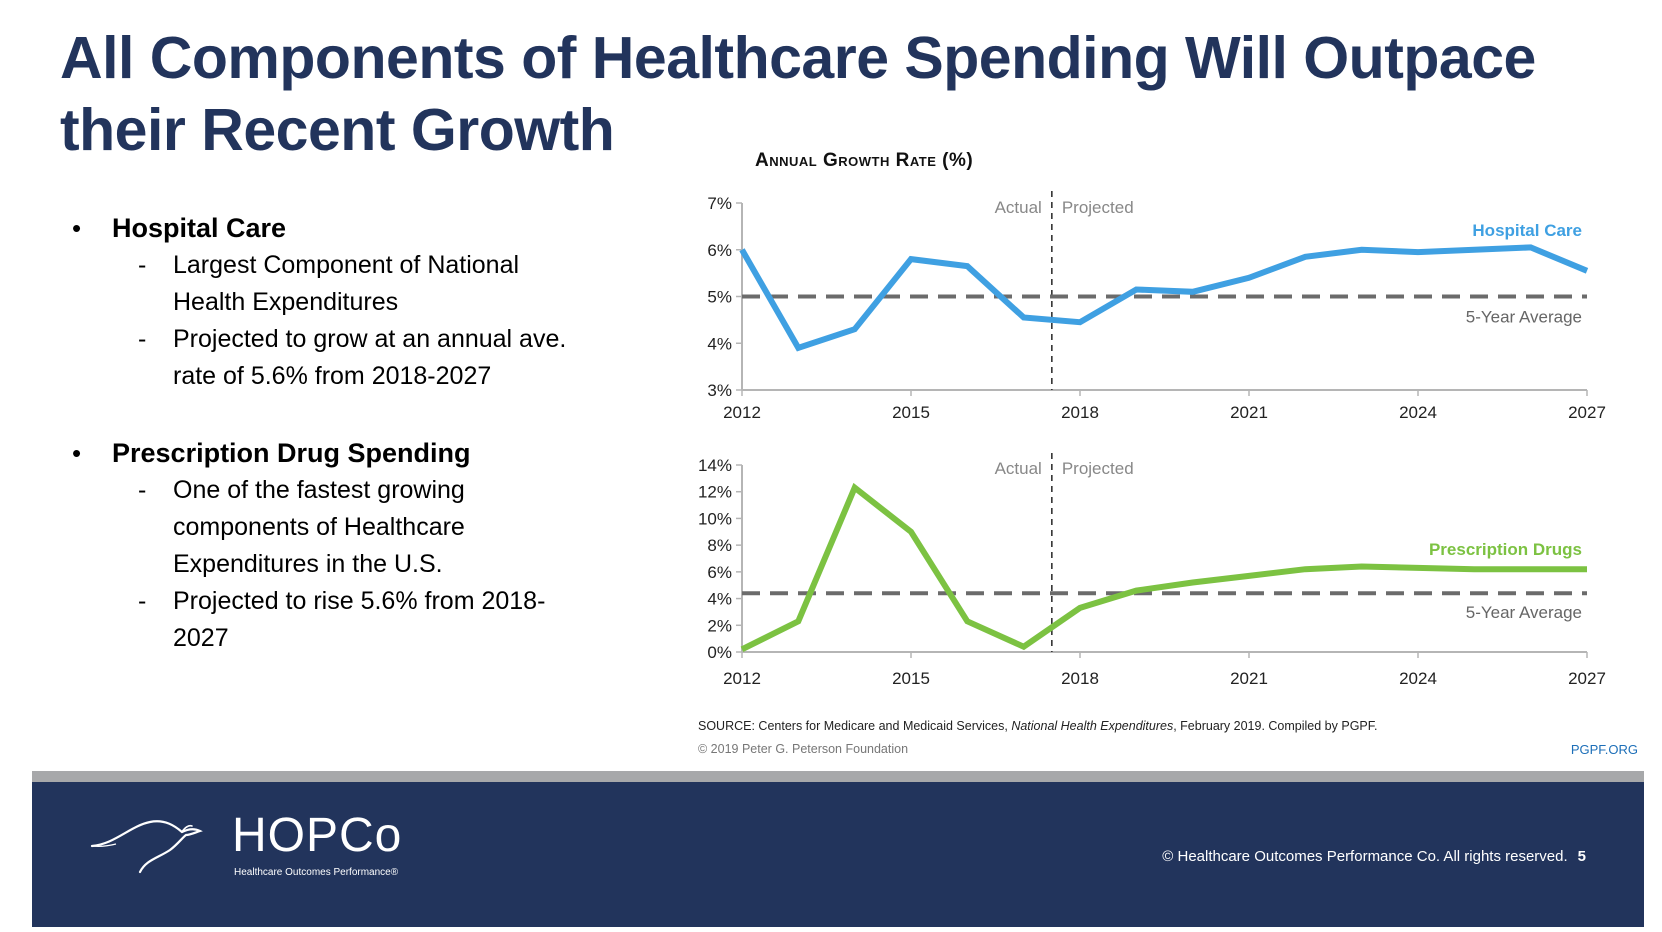 This screenshot has width=1662, height=932. Describe the element at coordinates (319, 490) in the screenshot. I see `sub-bullet-line: One of the fastest growing` at that location.